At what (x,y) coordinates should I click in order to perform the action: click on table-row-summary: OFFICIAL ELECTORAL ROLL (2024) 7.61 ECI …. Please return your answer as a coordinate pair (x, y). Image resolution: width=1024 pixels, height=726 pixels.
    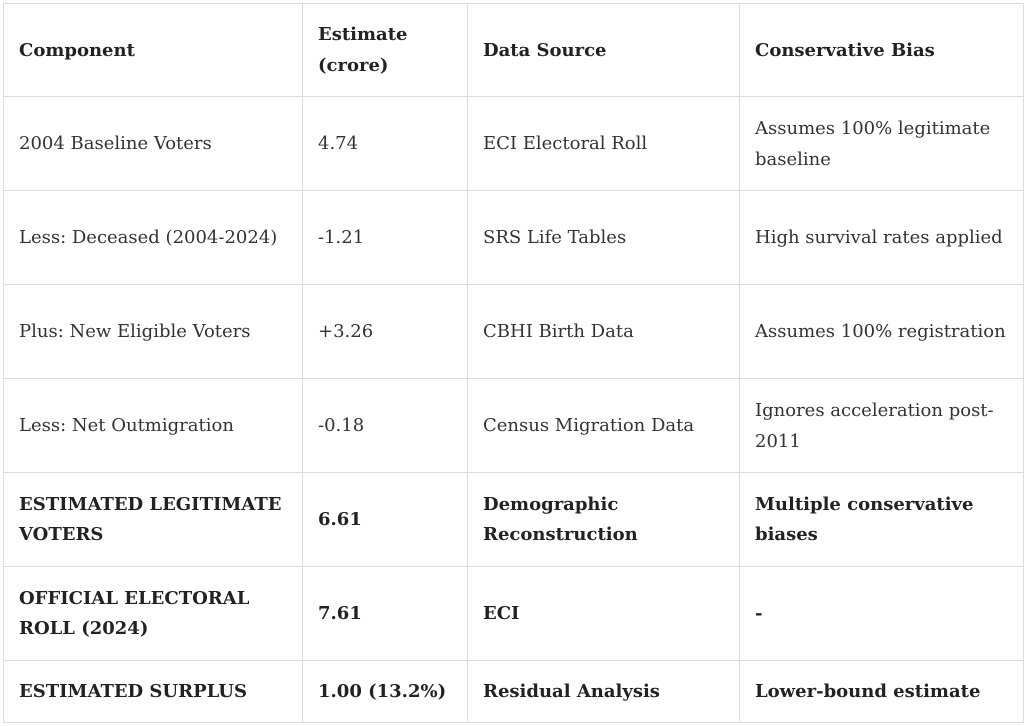
    Looking at the image, I should click on (513, 613).